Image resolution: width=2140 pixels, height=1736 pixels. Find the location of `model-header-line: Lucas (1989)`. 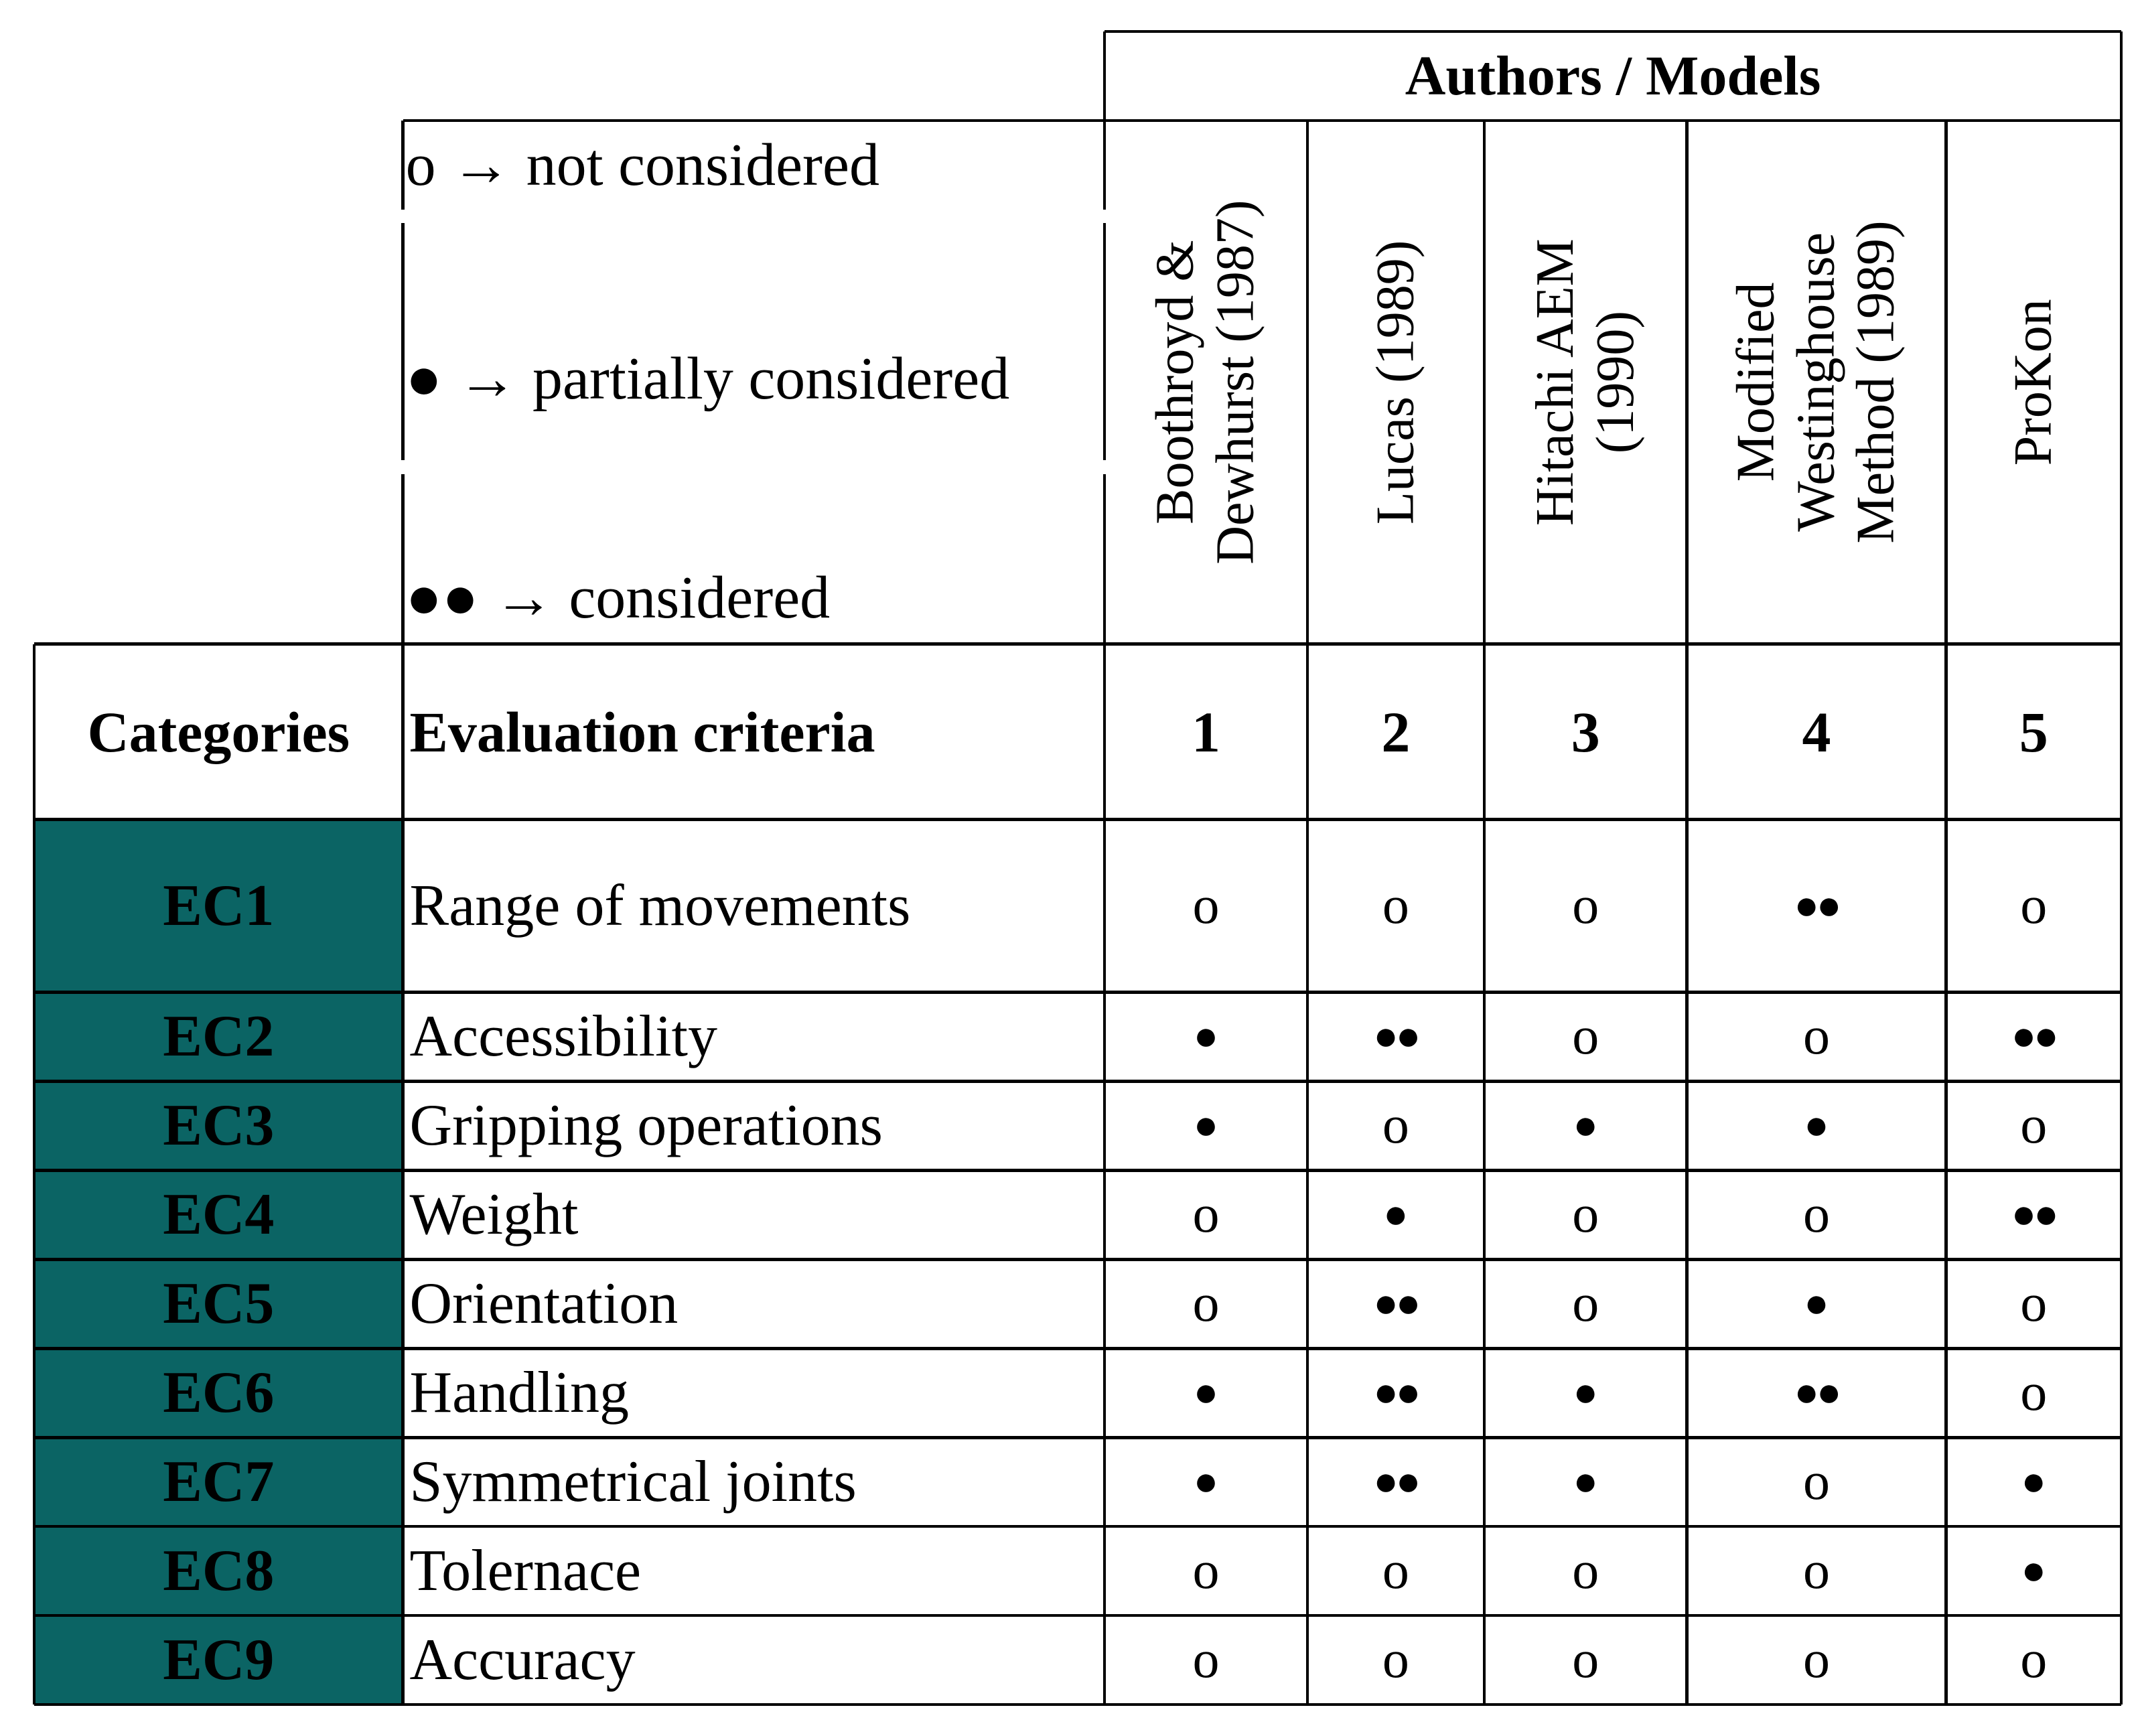

model-header-line: Lucas (1989) is located at coordinates (1396, 382).